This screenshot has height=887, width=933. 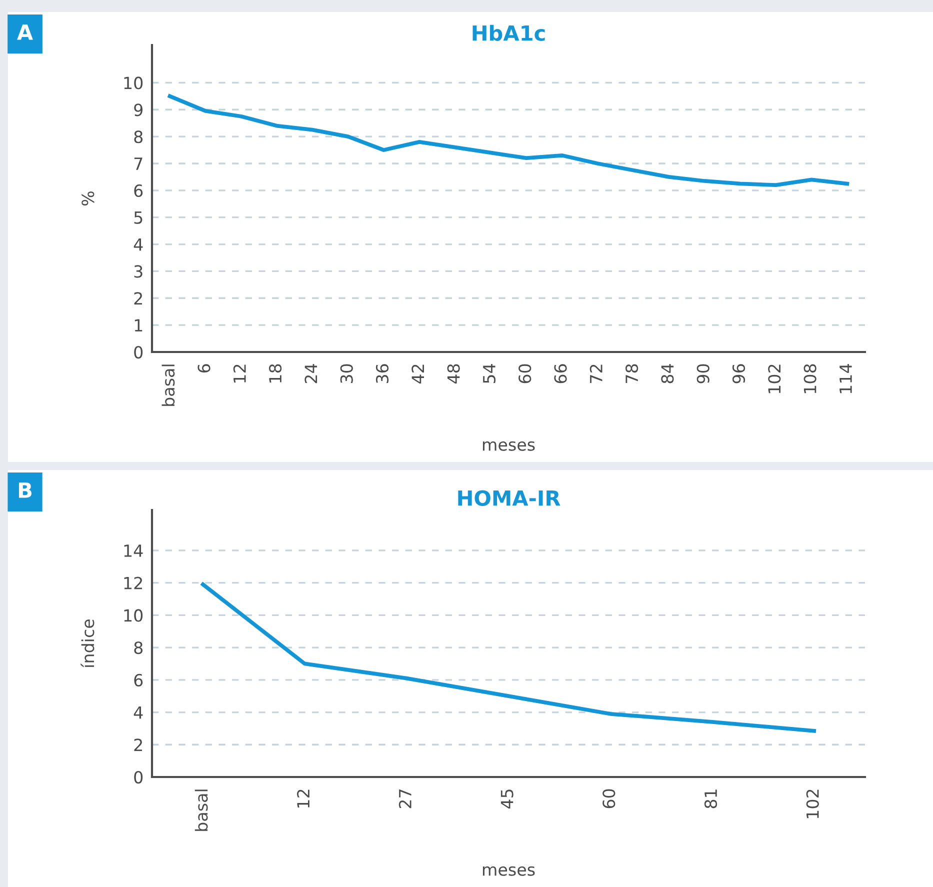 What do you see at coordinates (507, 799) in the screenshot?
I see `x-tick-label: 45` at bounding box center [507, 799].